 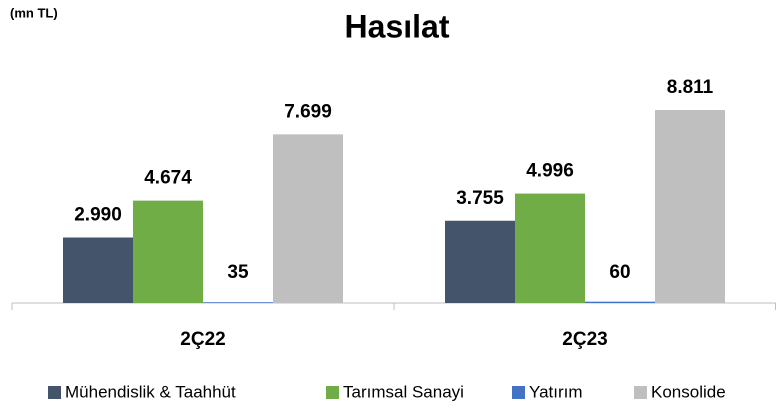 What do you see at coordinates (556, 391) in the screenshot?
I see `legend-label: Yatırım` at bounding box center [556, 391].